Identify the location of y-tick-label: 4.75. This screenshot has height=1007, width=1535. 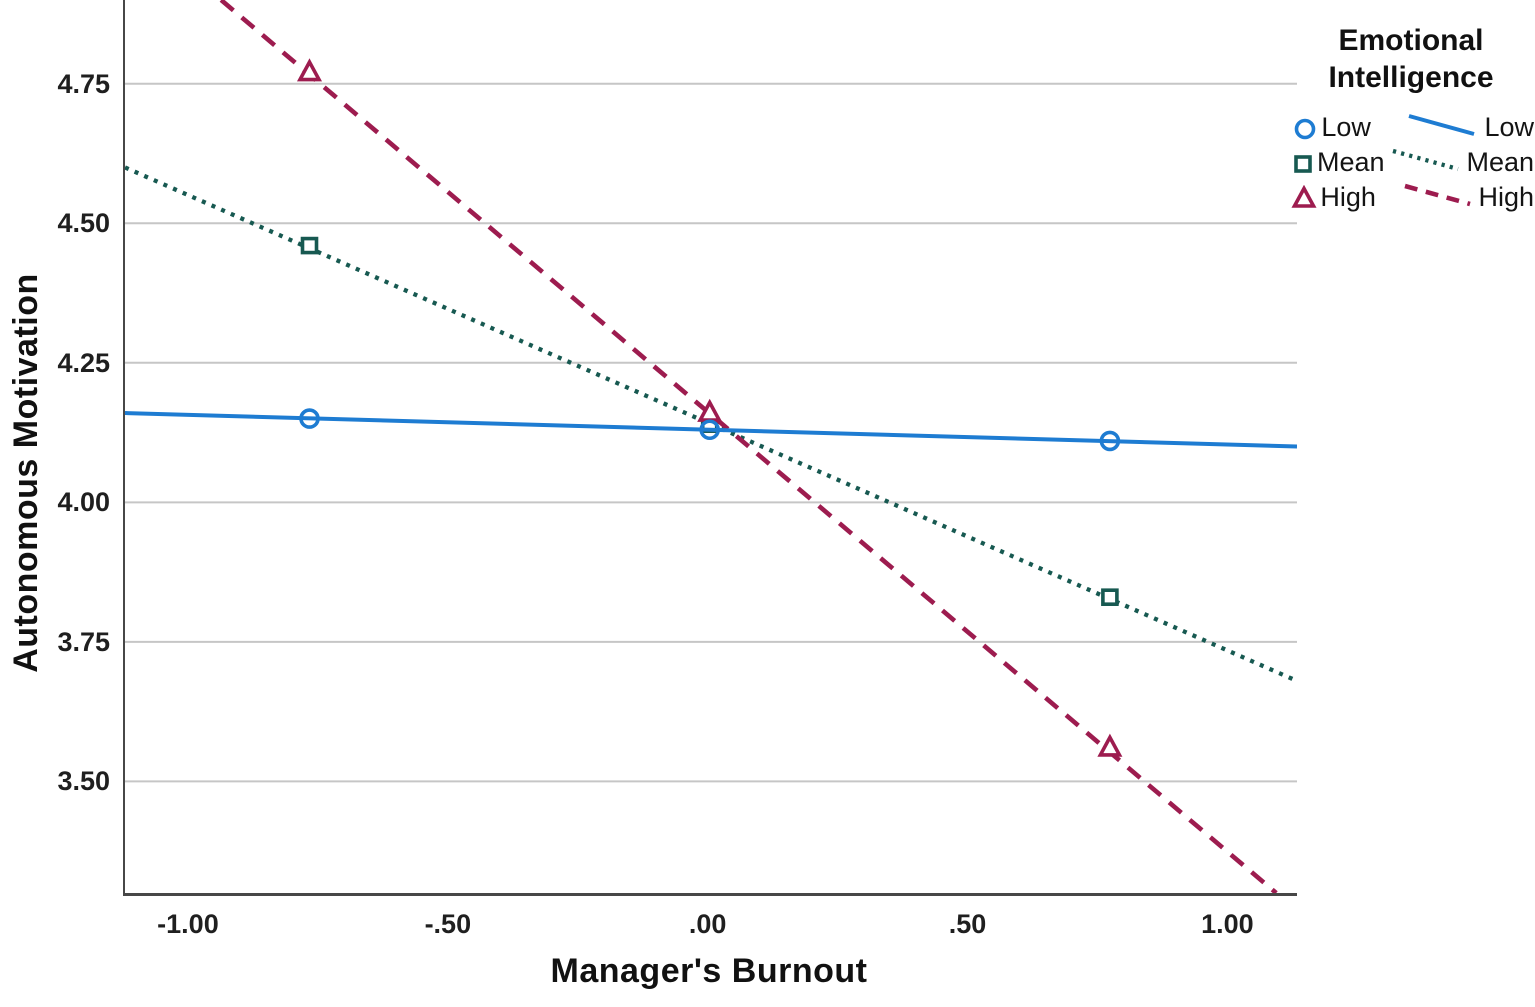
(83, 83).